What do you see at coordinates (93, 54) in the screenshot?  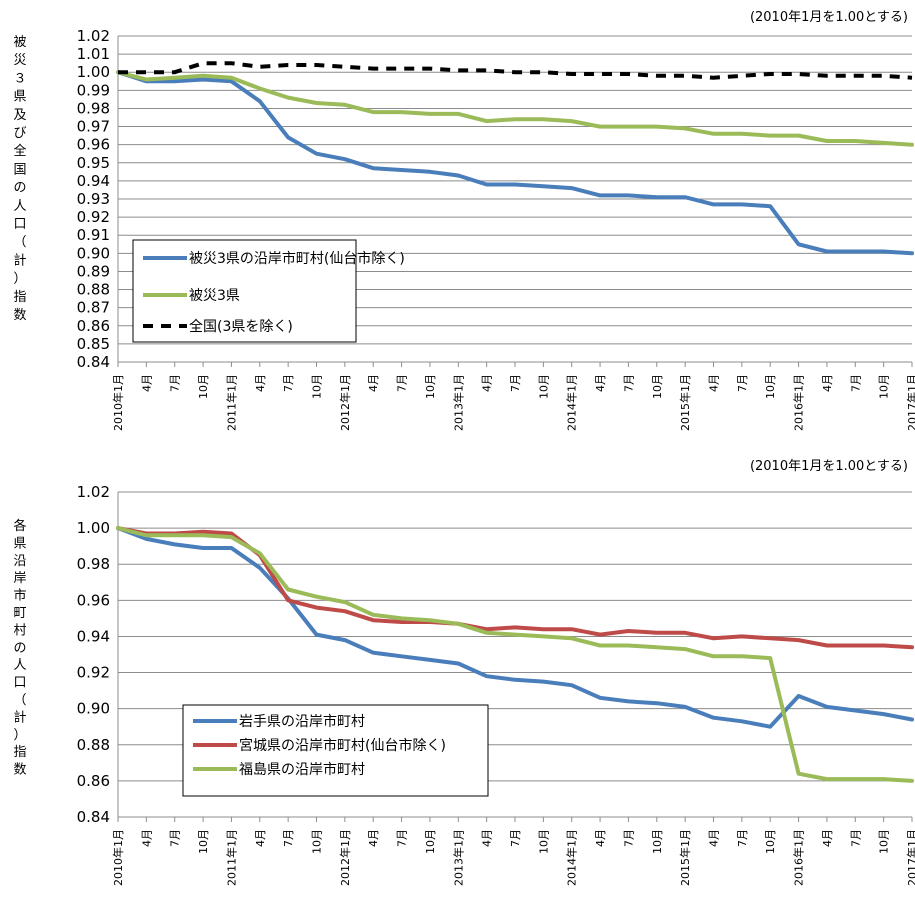 I see `y-tick-label: 1.01` at bounding box center [93, 54].